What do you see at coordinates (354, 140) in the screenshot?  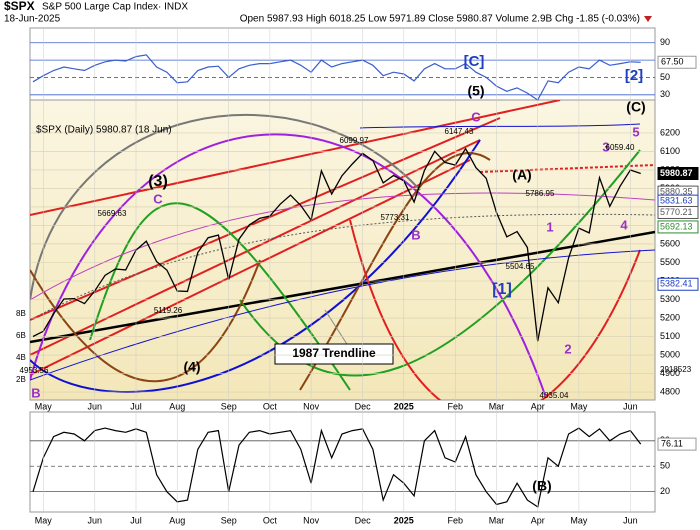 I see `annotation: 6099.97` at bounding box center [354, 140].